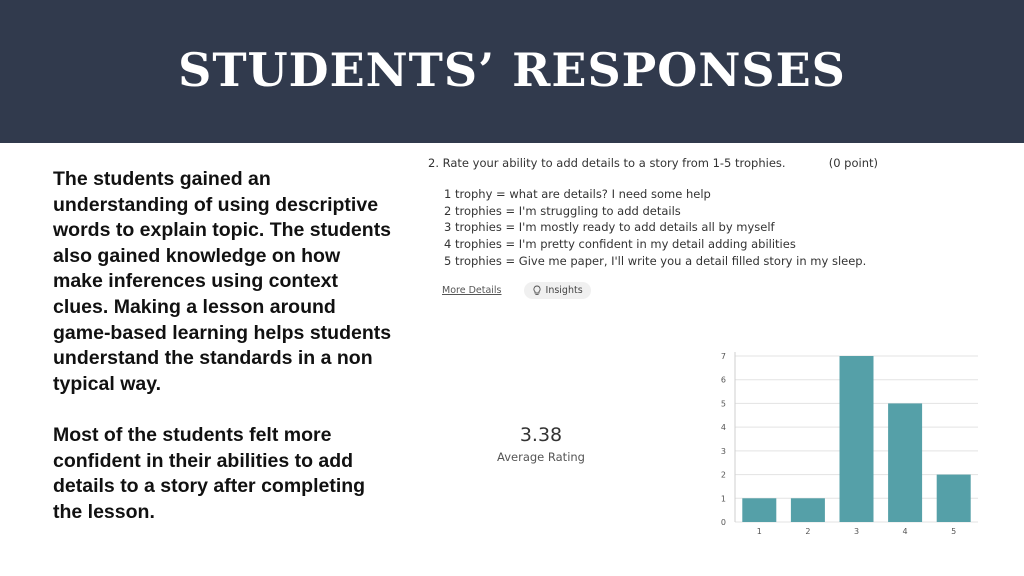 This screenshot has width=1024, height=576. I want to click on more-details-link: More Details, so click(472, 290).